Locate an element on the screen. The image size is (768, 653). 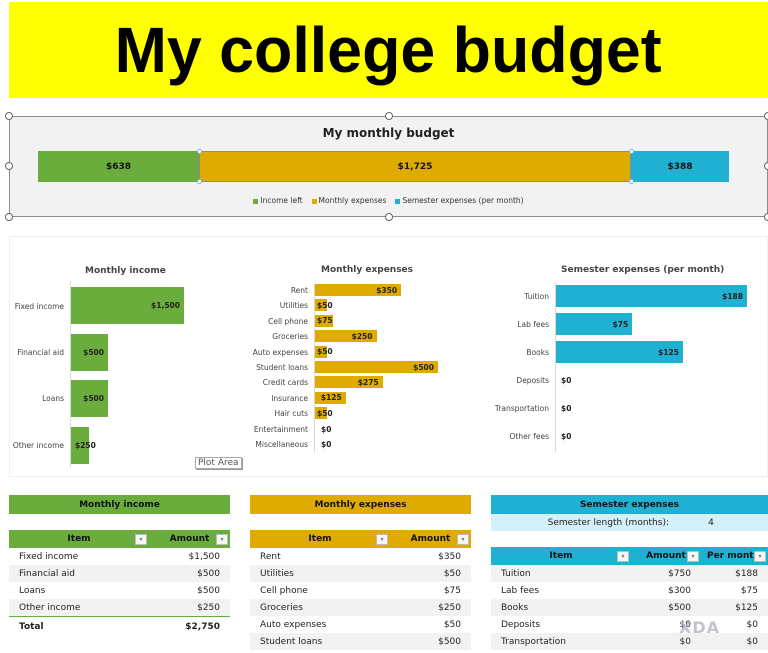
table-cell: Groceries is located at coordinates (281, 607).